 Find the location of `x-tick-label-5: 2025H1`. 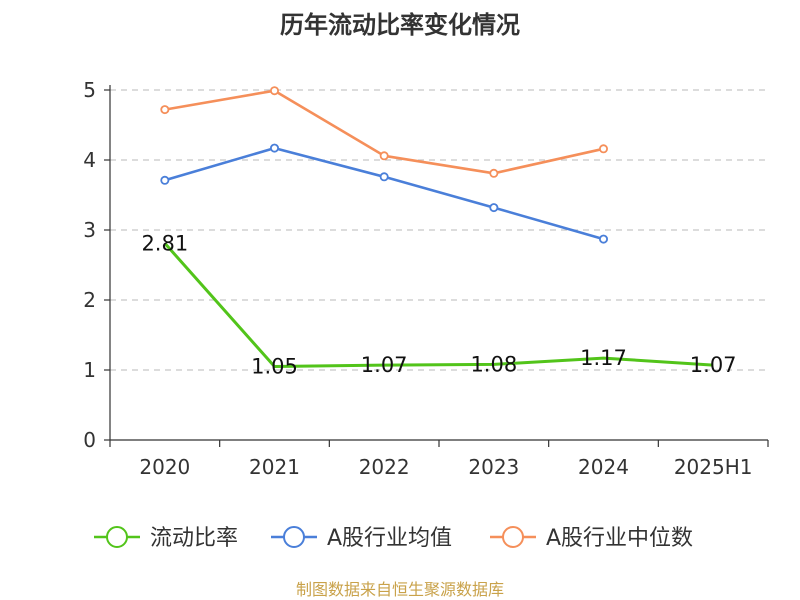

x-tick-label-5: 2025H1 is located at coordinates (713, 467).